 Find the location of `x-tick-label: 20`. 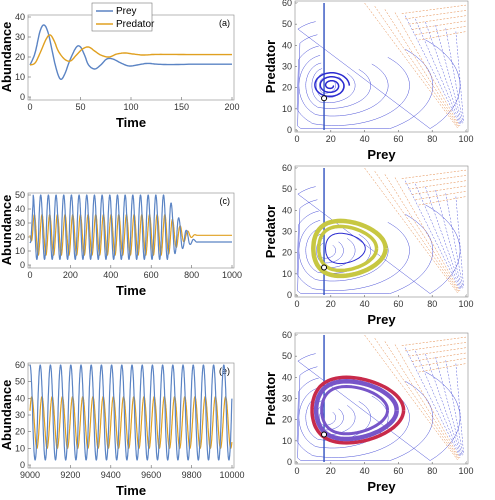

x-tick-label: 20 is located at coordinates (331, 304).